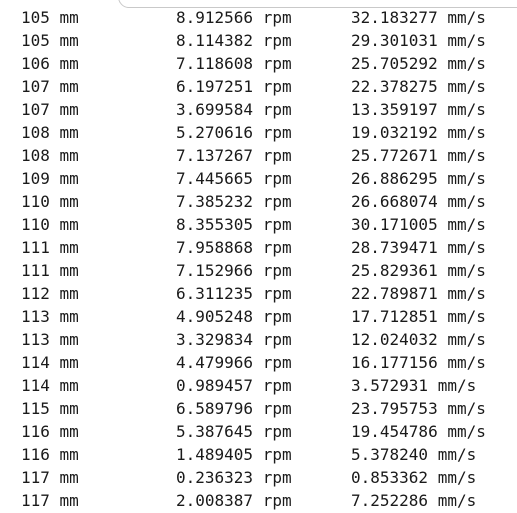 Image resolution: width=517 pixels, height=513 pixels. What do you see at coordinates (234, 17) in the screenshot?
I see `rpm-value: 8.912566 rpm` at bounding box center [234, 17].